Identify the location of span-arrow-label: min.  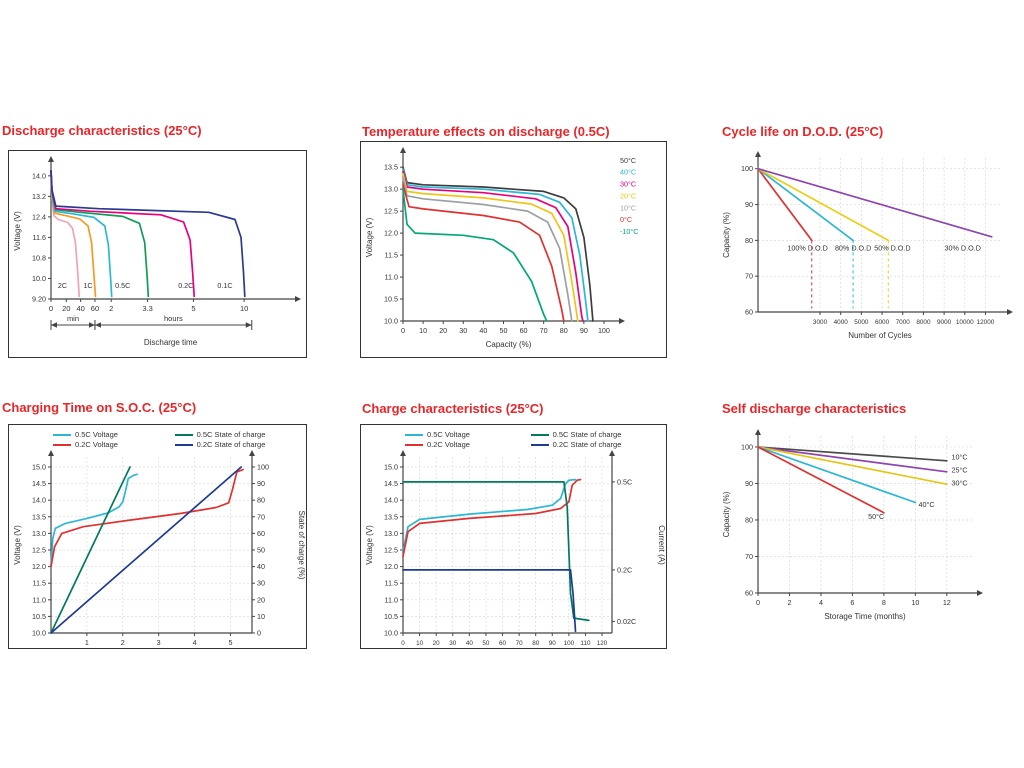
(73, 318).